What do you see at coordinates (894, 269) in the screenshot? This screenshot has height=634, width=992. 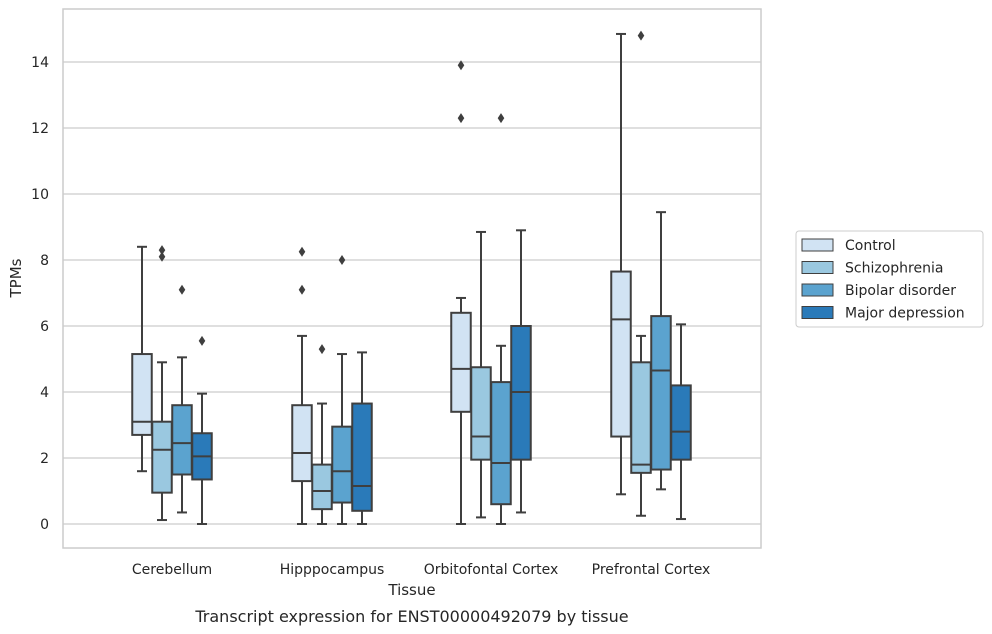 I see `legend-label: Schizophrenia` at bounding box center [894, 269].